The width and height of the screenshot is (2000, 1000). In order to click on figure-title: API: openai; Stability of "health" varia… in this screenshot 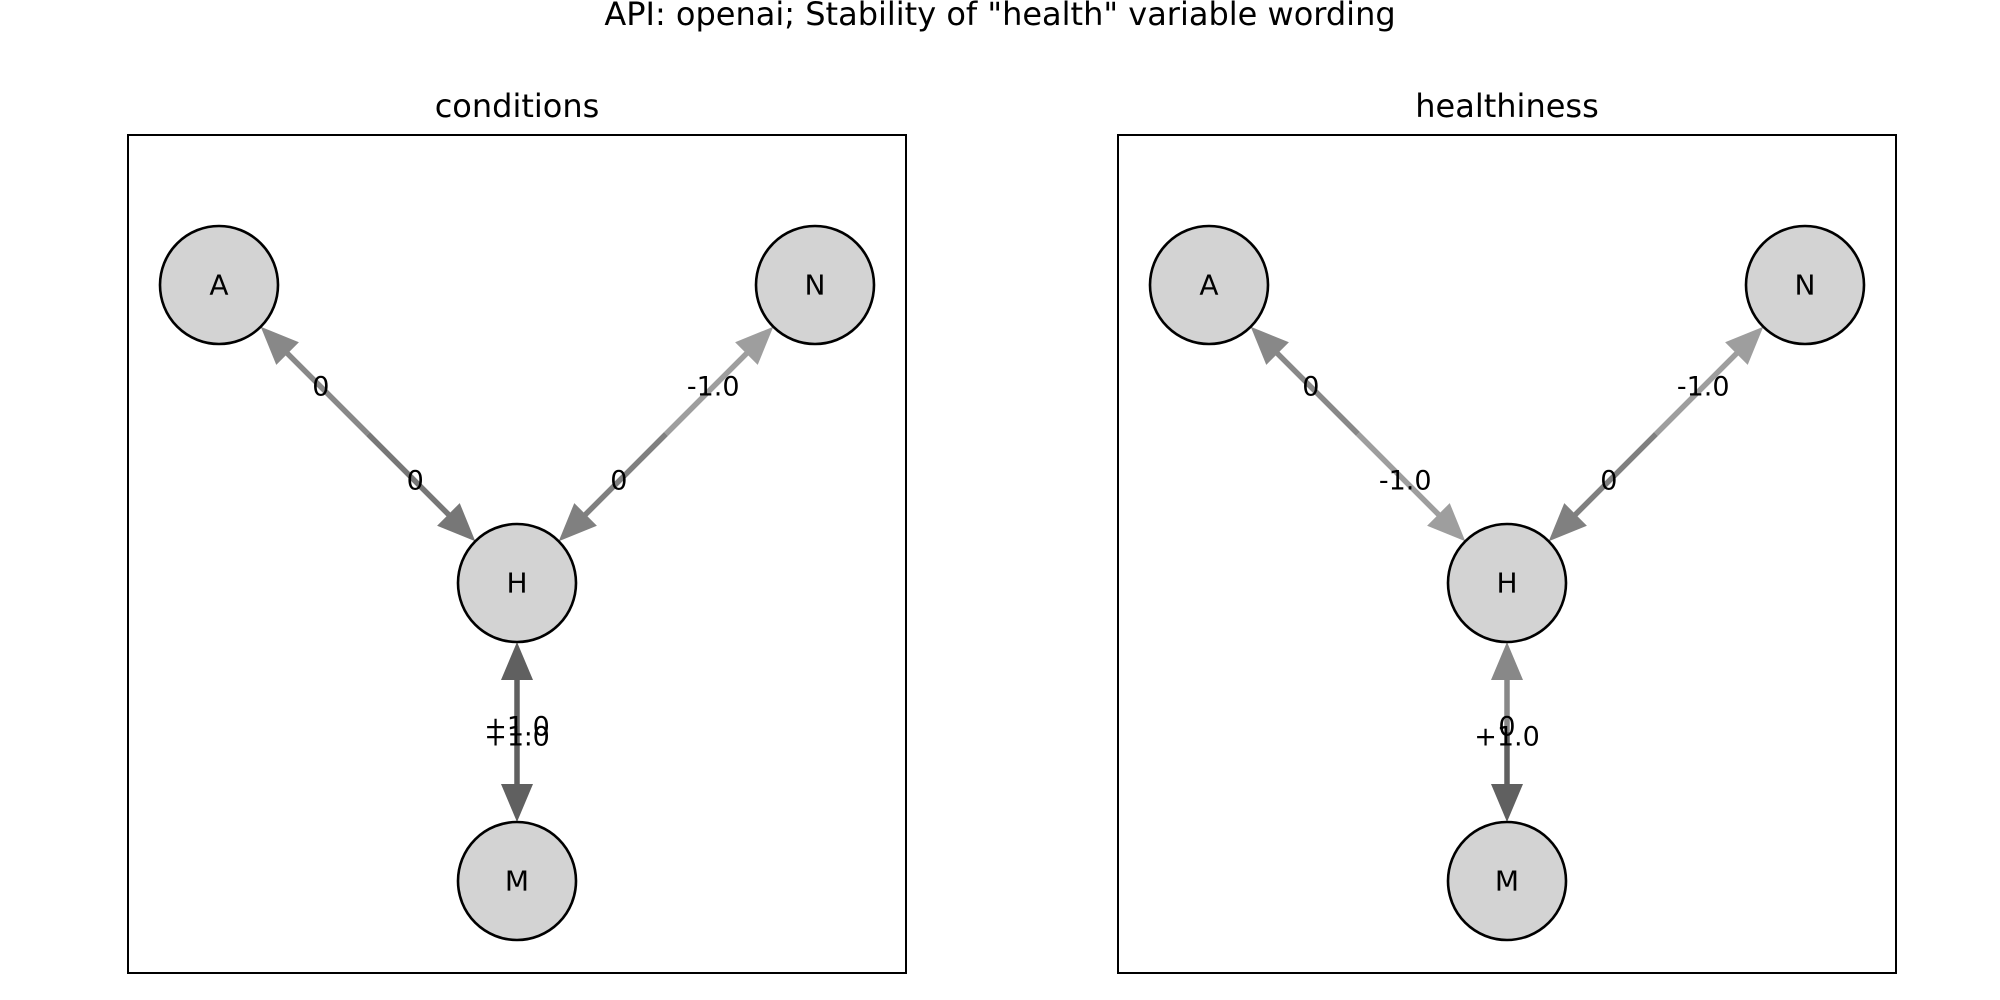, I will do `click(999, 16)`.